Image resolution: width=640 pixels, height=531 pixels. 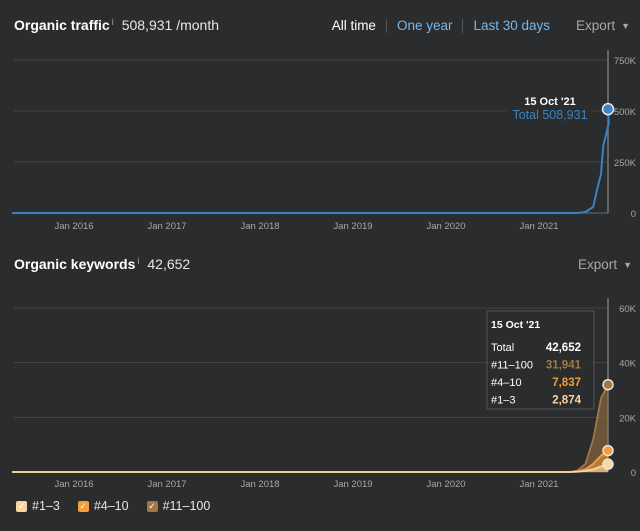 I want to click on keywords-title: Organic keywords, so click(x=75, y=264).